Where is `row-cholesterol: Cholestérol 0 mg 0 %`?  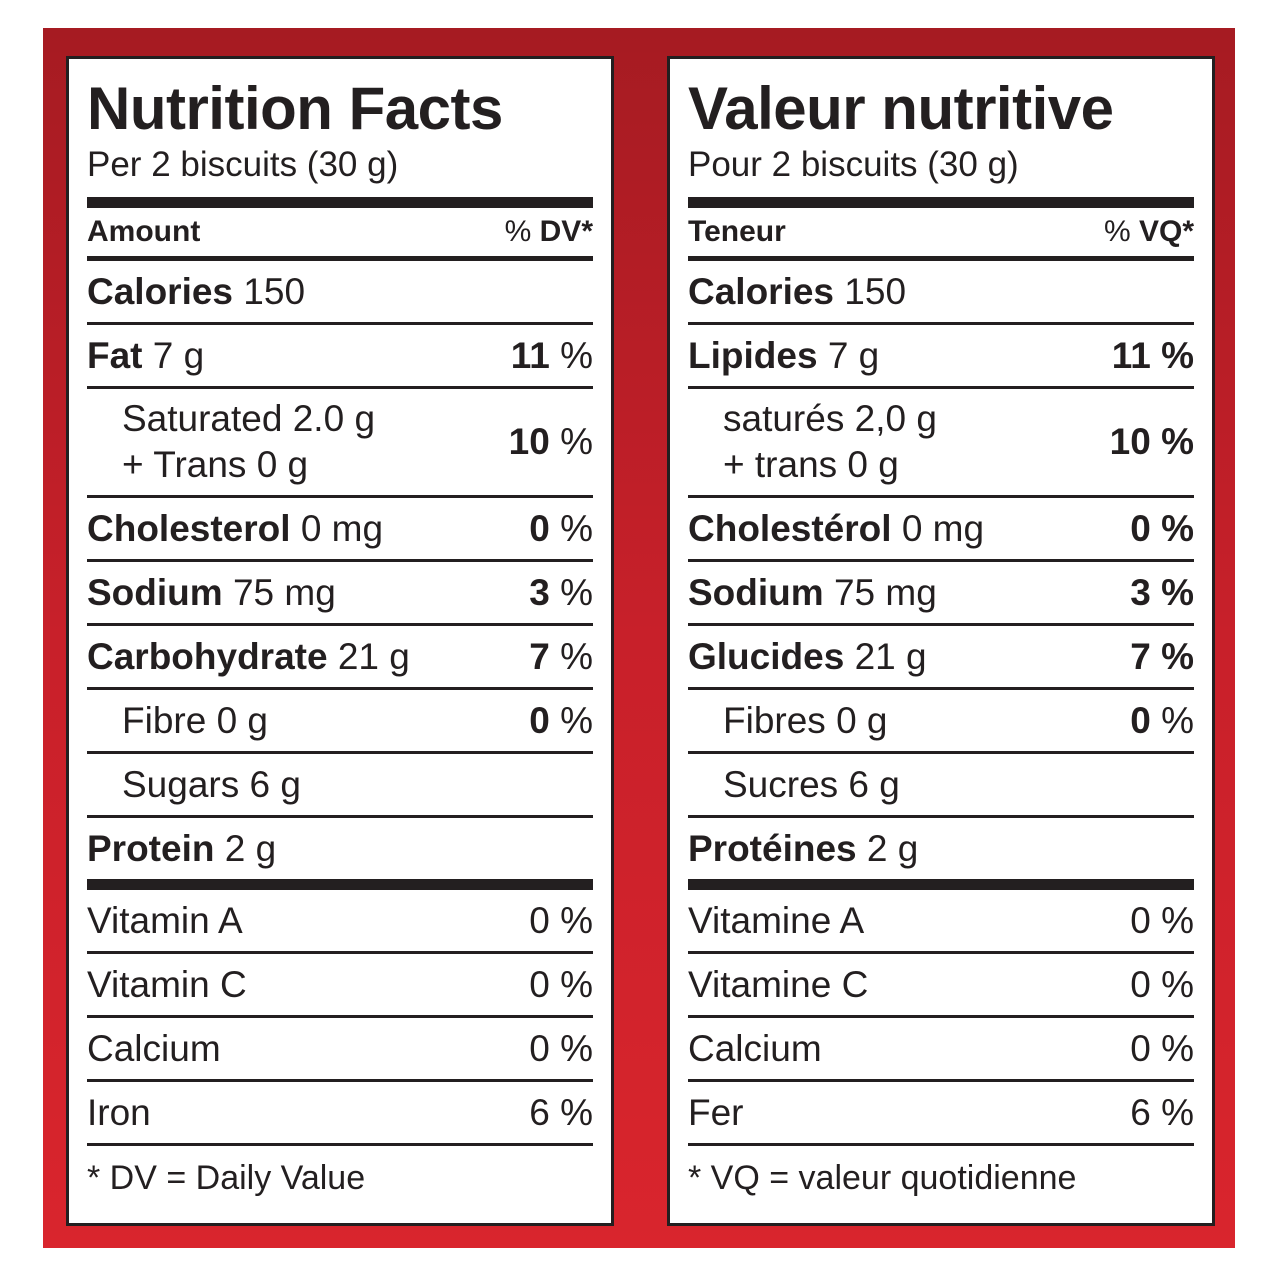 row-cholesterol: Cholestérol 0 mg 0 % is located at coordinates (941, 530).